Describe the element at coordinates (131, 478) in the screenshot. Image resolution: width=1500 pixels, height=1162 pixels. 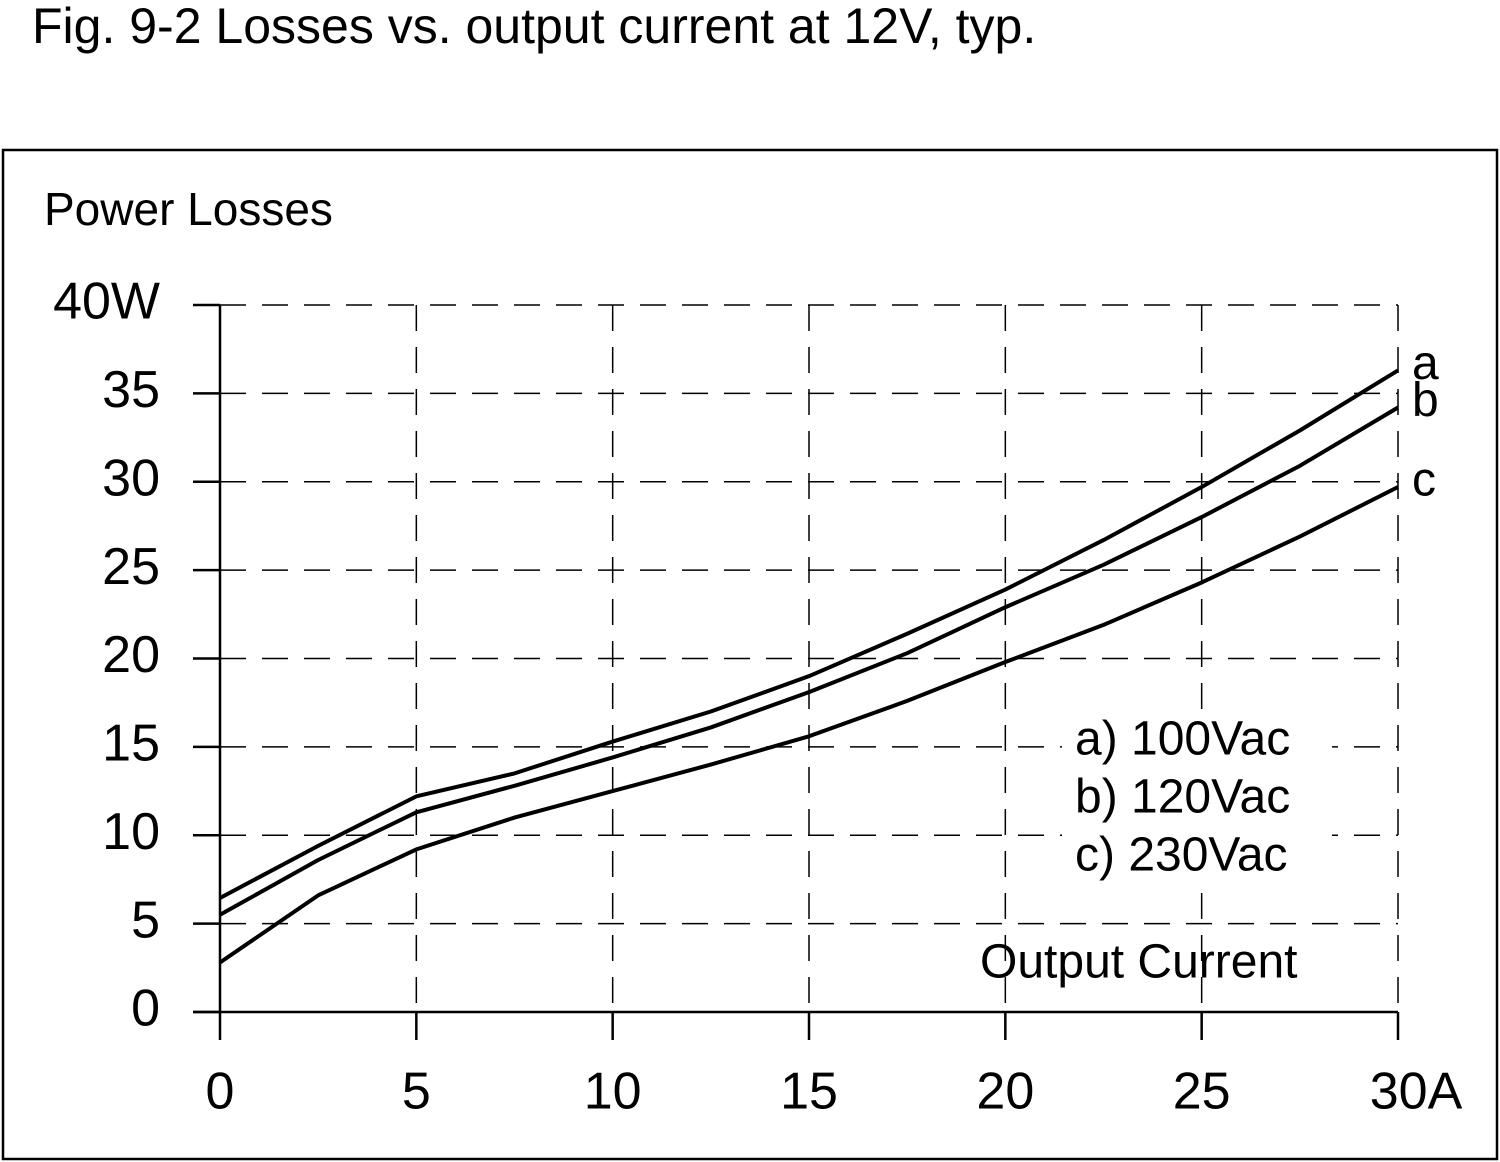
I see `y-tick-label: 30` at that location.